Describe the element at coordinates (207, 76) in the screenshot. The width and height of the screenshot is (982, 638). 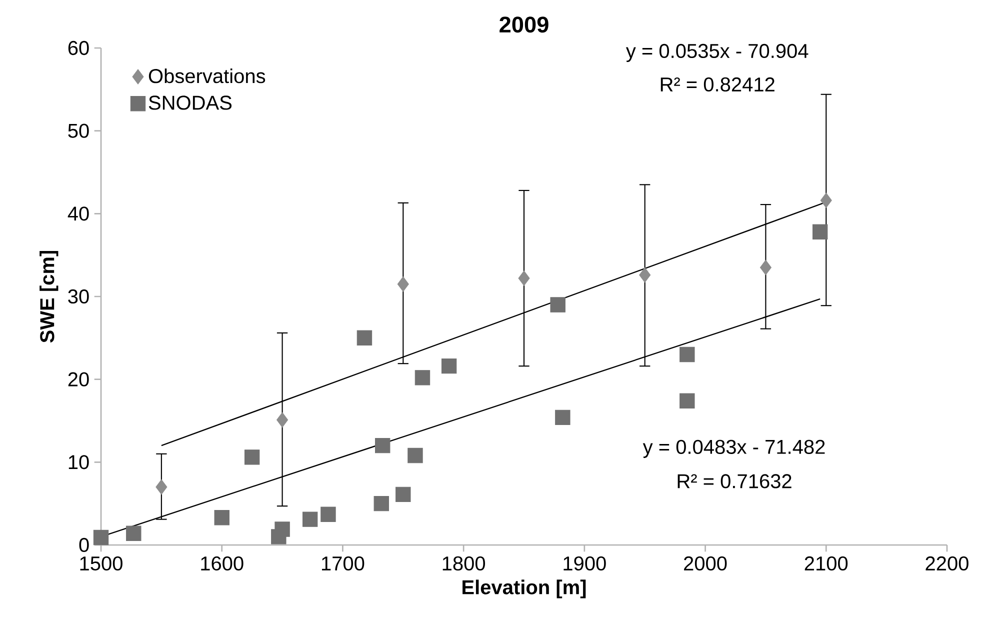
I see `legend-label: Observations` at that location.